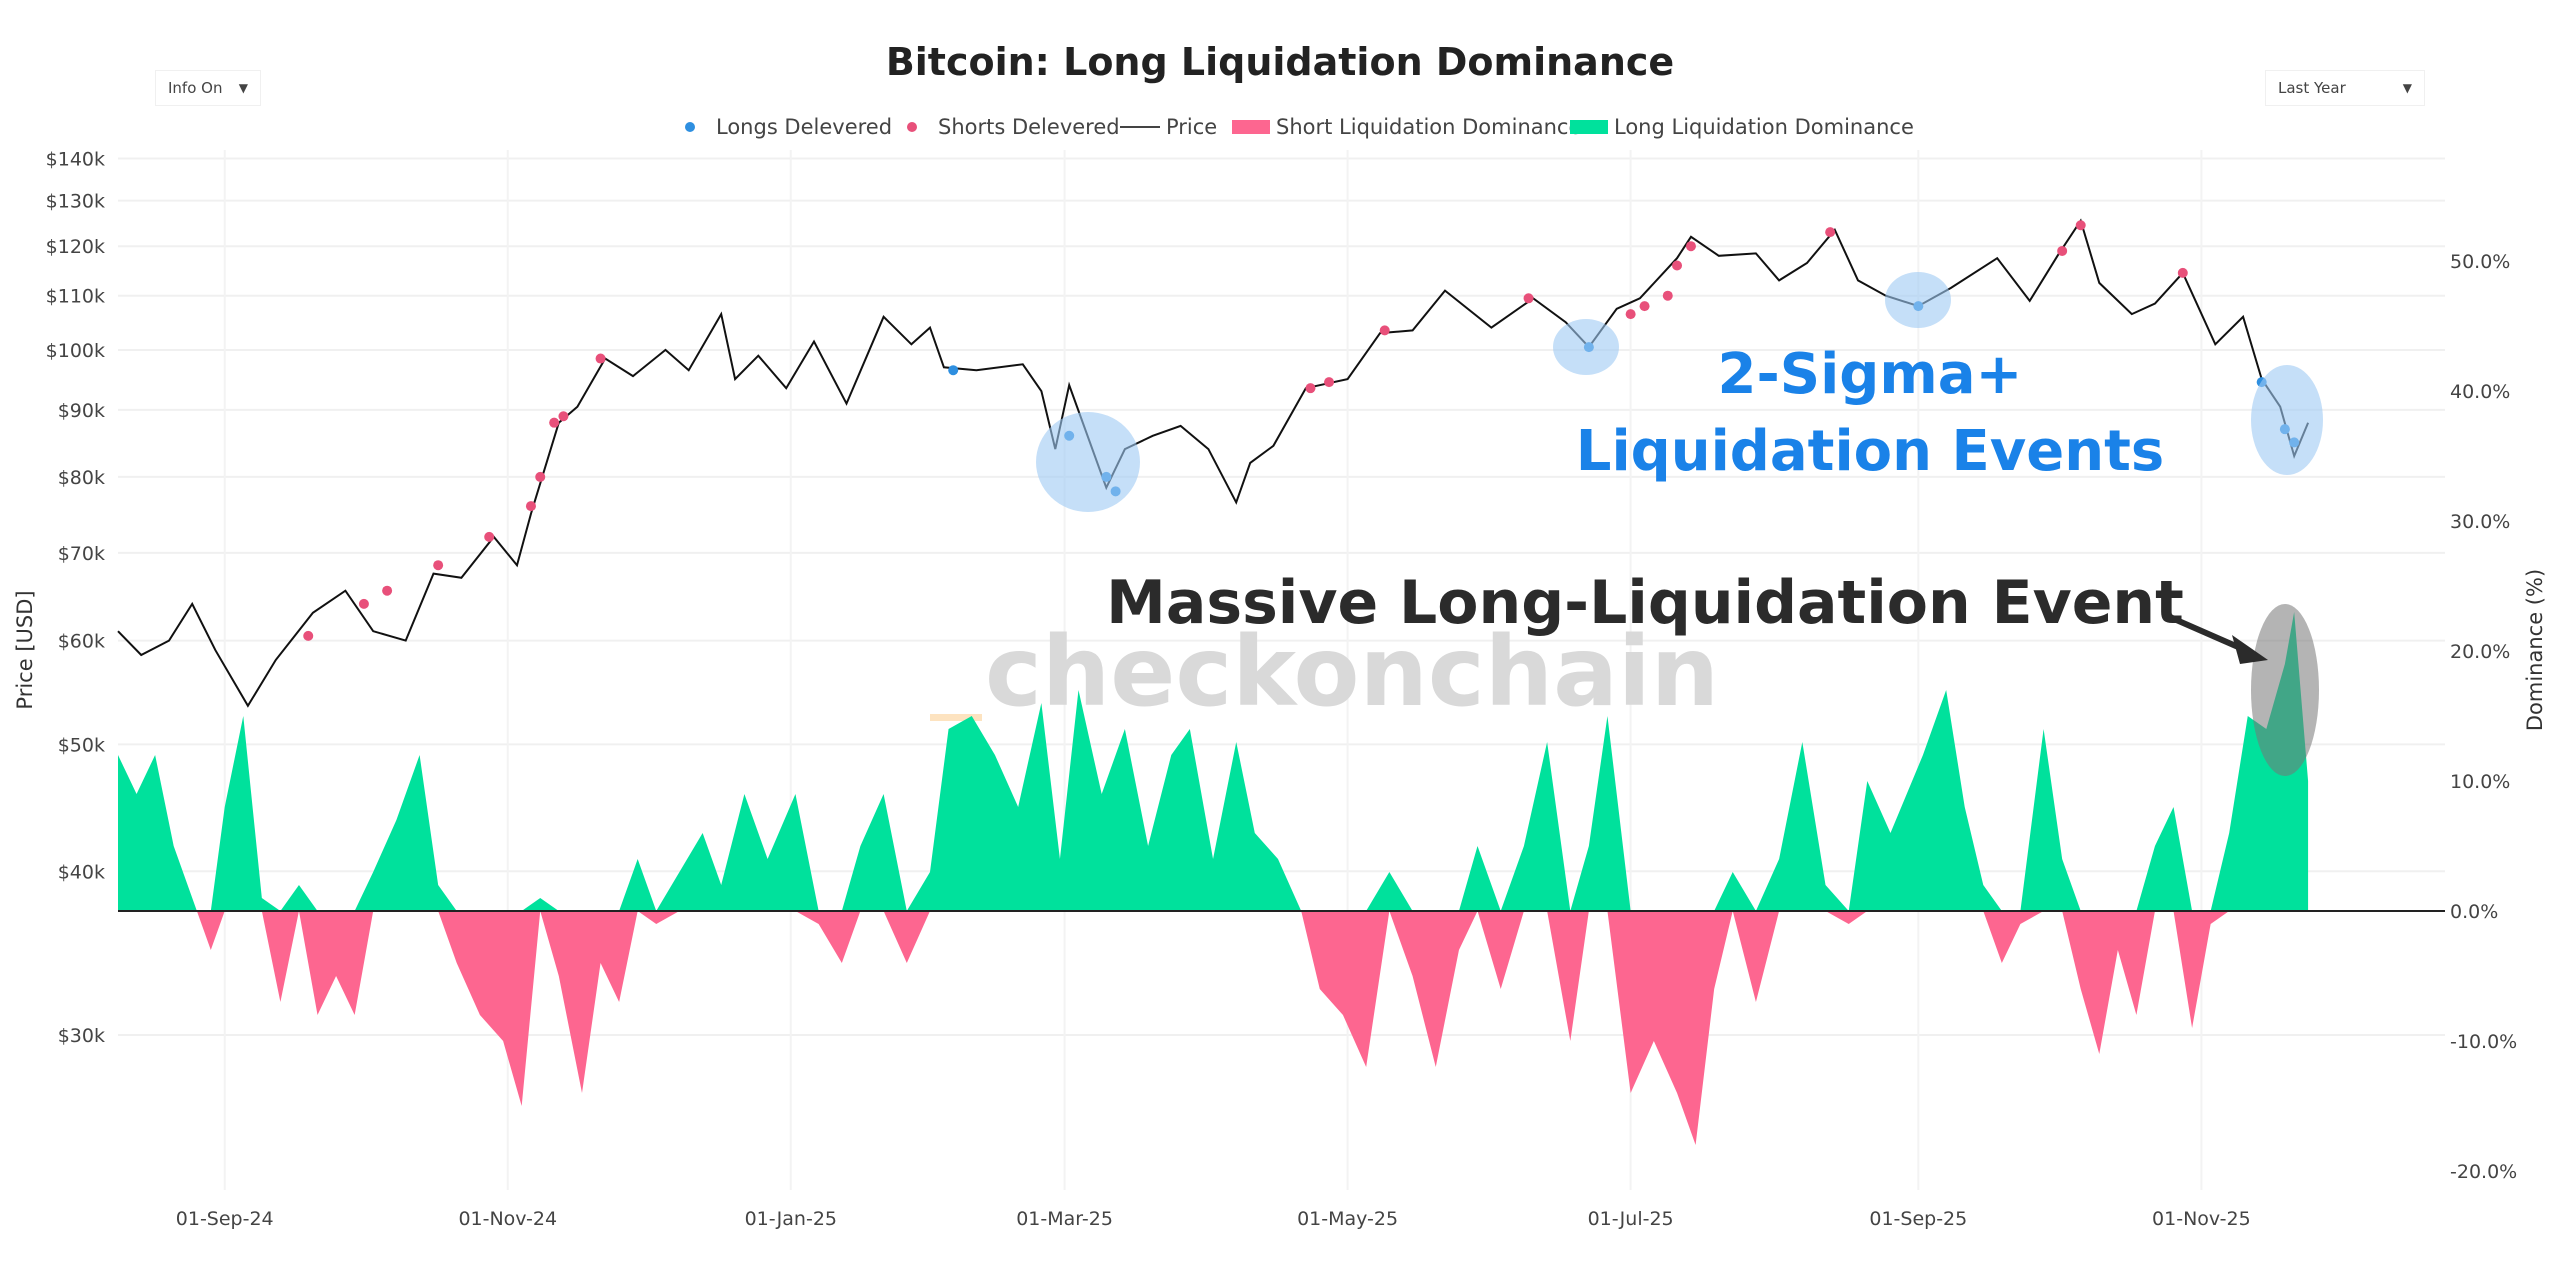 The height and width of the screenshot is (1285, 2560). I want to click on longs-delevered-dot, so click(953, 370).